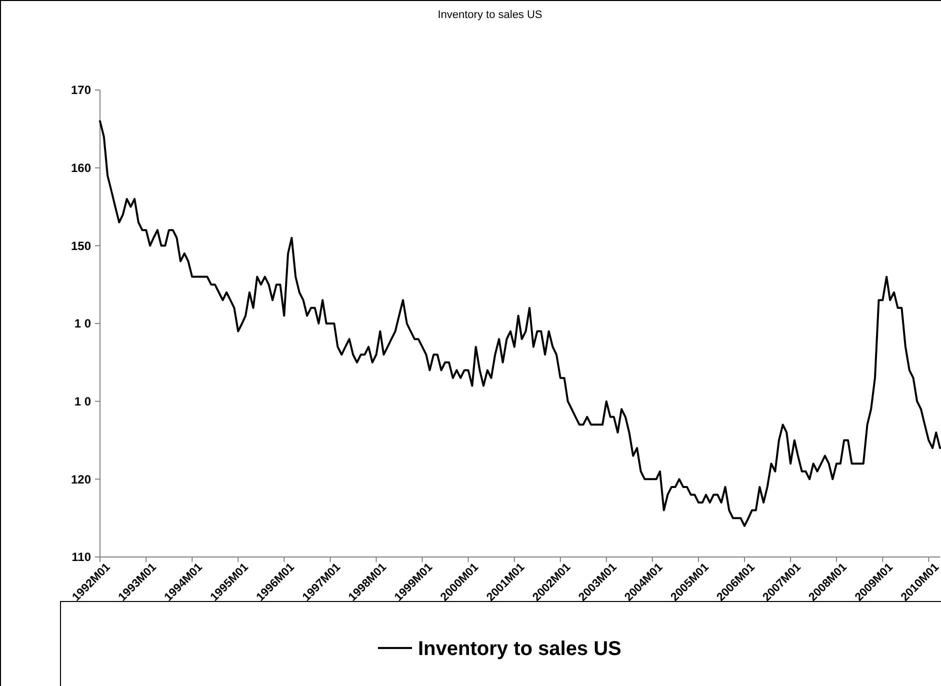 Image resolution: width=941 pixels, height=686 pixels. What do you see at coordinates (520, 649) in the screenshot?
I see `legend-label: Inventory to sales US` at bounding box center [520, 649].